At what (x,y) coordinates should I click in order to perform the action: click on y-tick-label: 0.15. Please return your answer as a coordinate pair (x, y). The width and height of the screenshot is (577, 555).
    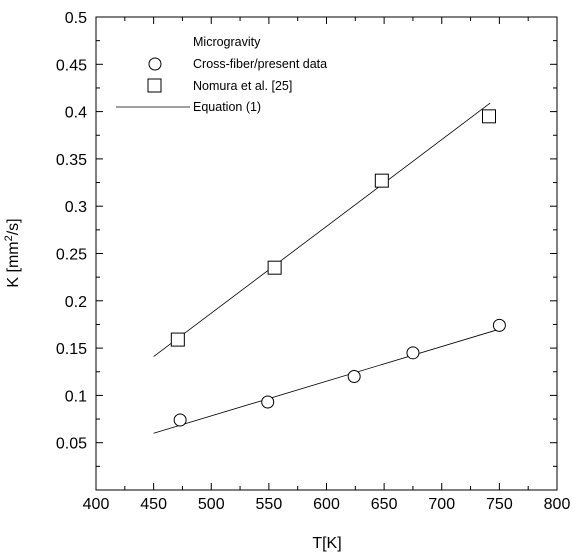
    Looking at the image, I should click on (71, 349).